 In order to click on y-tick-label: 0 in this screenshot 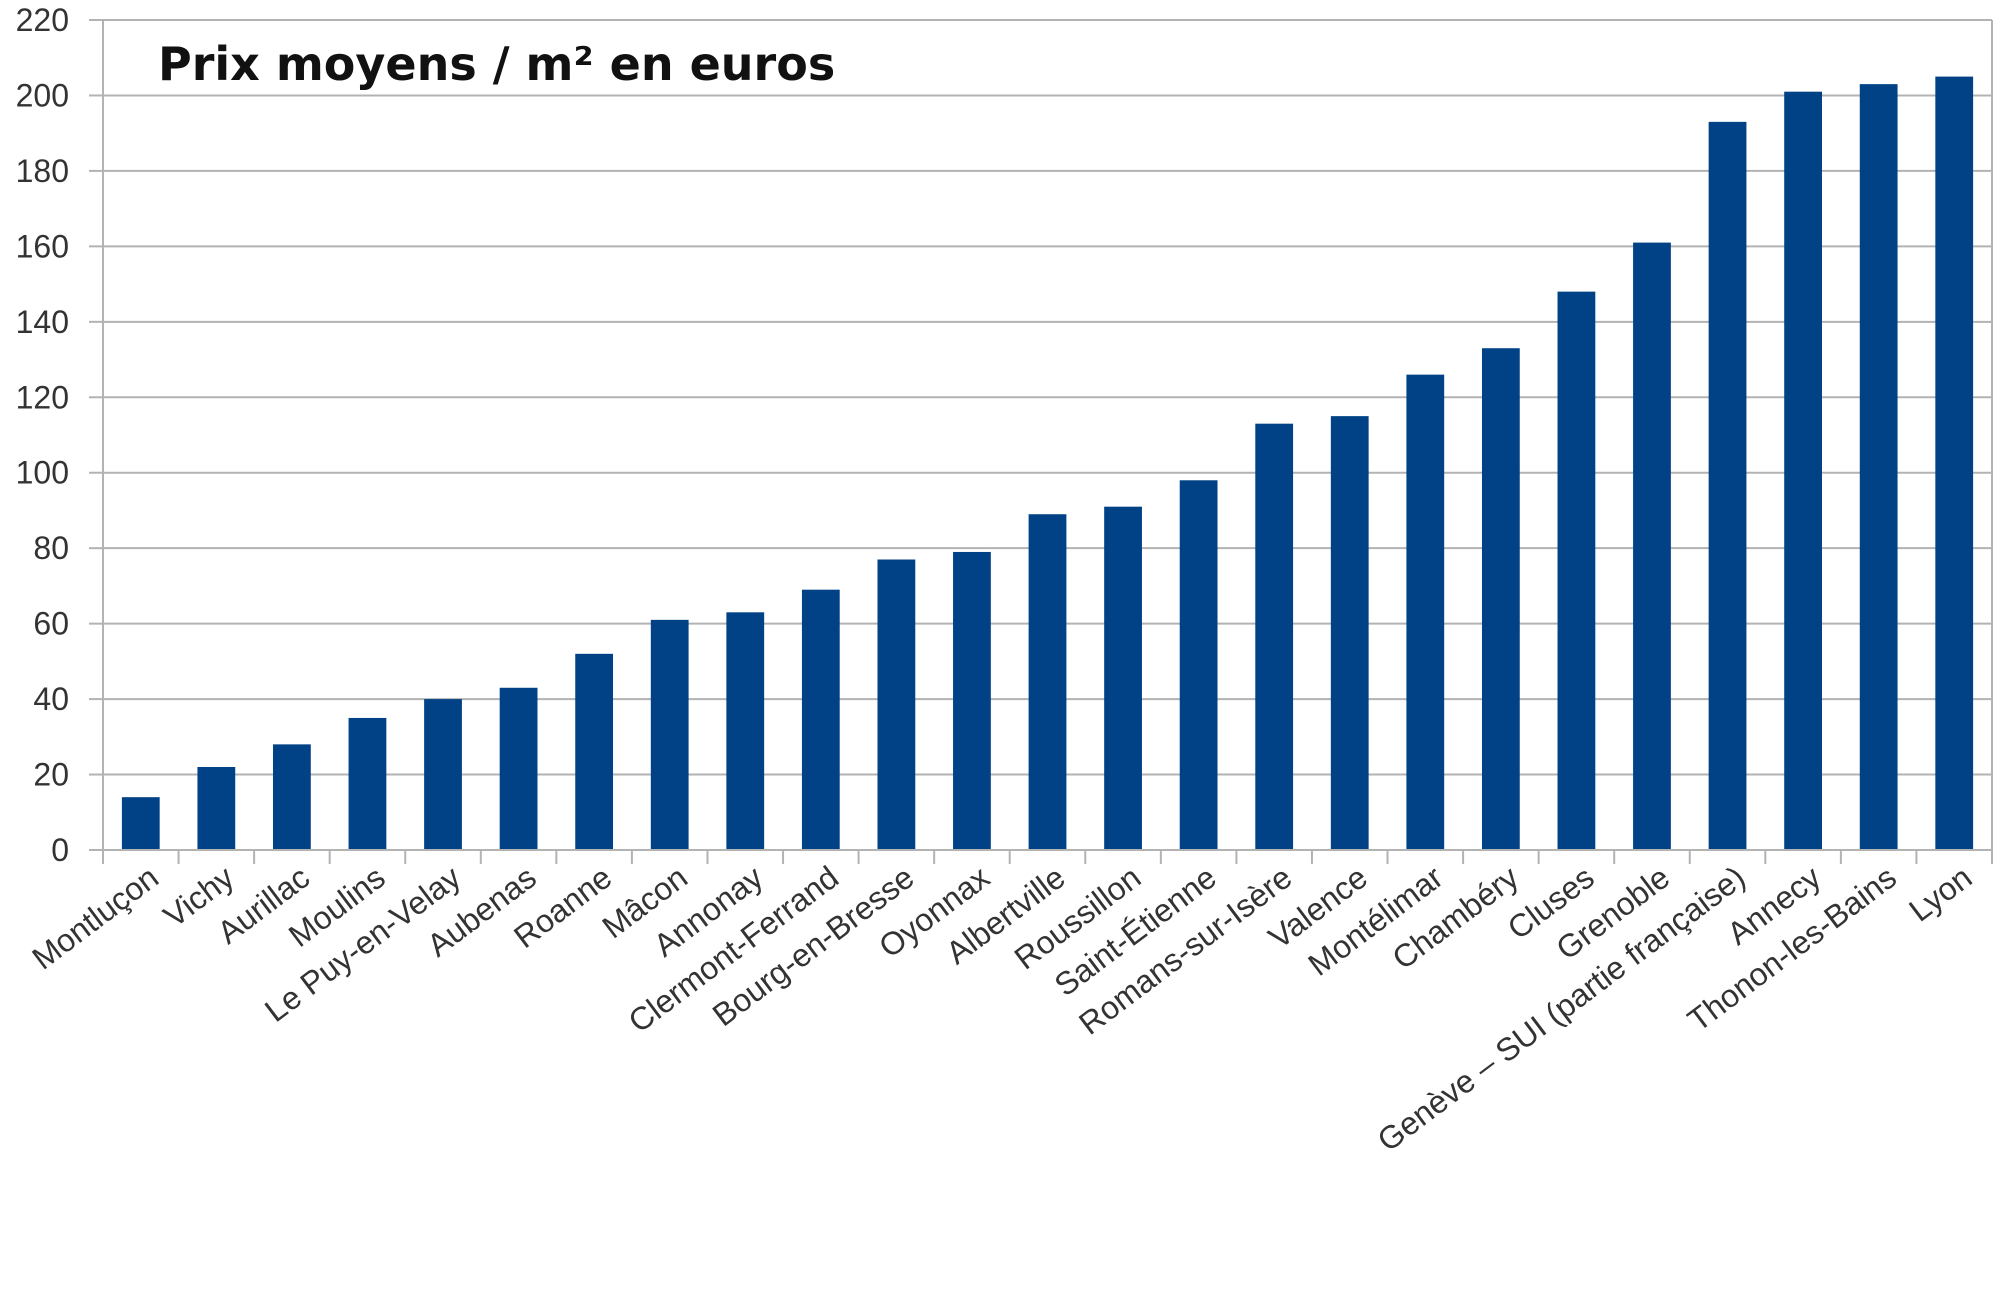, I will do `click(60, 850)`.